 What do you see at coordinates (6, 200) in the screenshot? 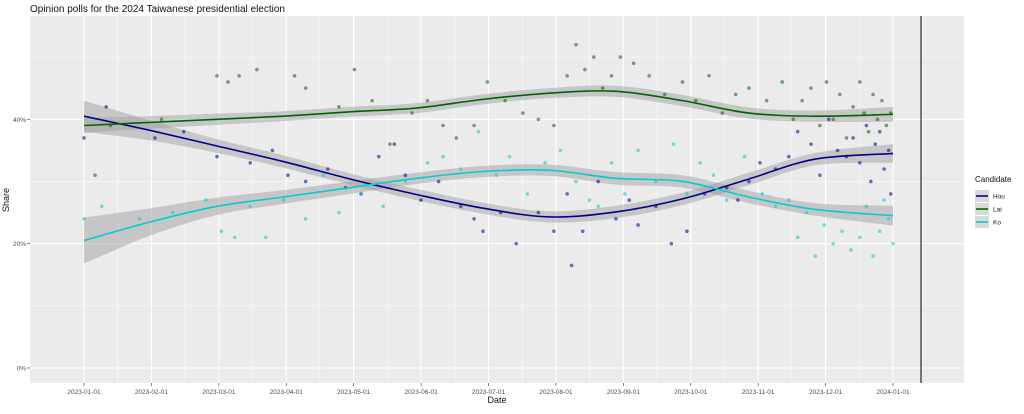
I see `y-axis-label: Share` at bounding box center [6, 200].